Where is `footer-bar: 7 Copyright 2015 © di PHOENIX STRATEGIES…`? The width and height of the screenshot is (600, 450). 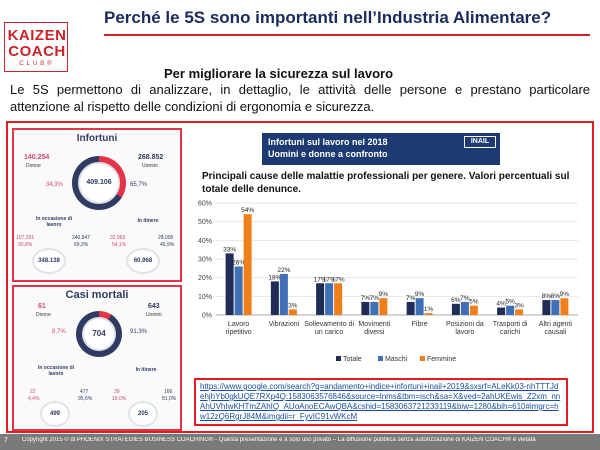 footer-bar: 7 Copyright 2015 © di PHOENIX STRATEGIES… is located at coordinates (300, 442).